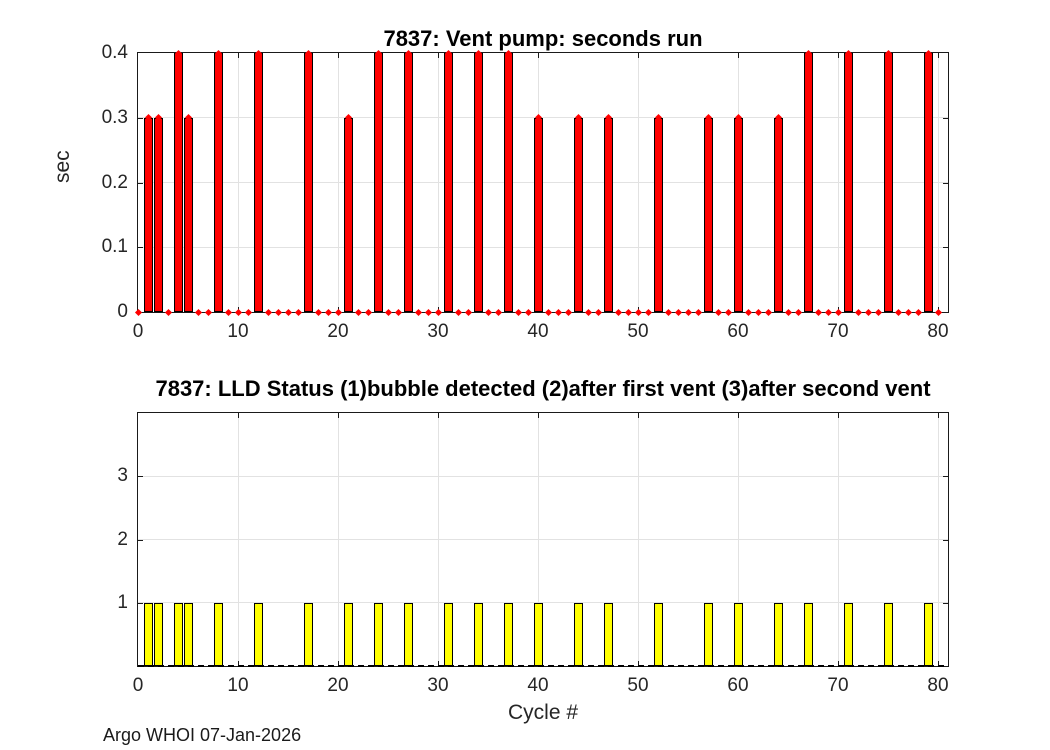 The image size is (1050, 750). Describe the element at coordinates (938, 685) in the screenshot. I see `x-tick-label: 80` at that location.